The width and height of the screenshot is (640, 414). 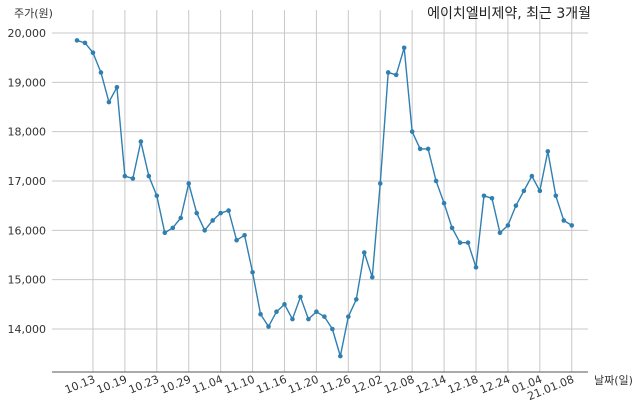 I want to click on y-tick-label: 17,000, so click(x=27, y=181).